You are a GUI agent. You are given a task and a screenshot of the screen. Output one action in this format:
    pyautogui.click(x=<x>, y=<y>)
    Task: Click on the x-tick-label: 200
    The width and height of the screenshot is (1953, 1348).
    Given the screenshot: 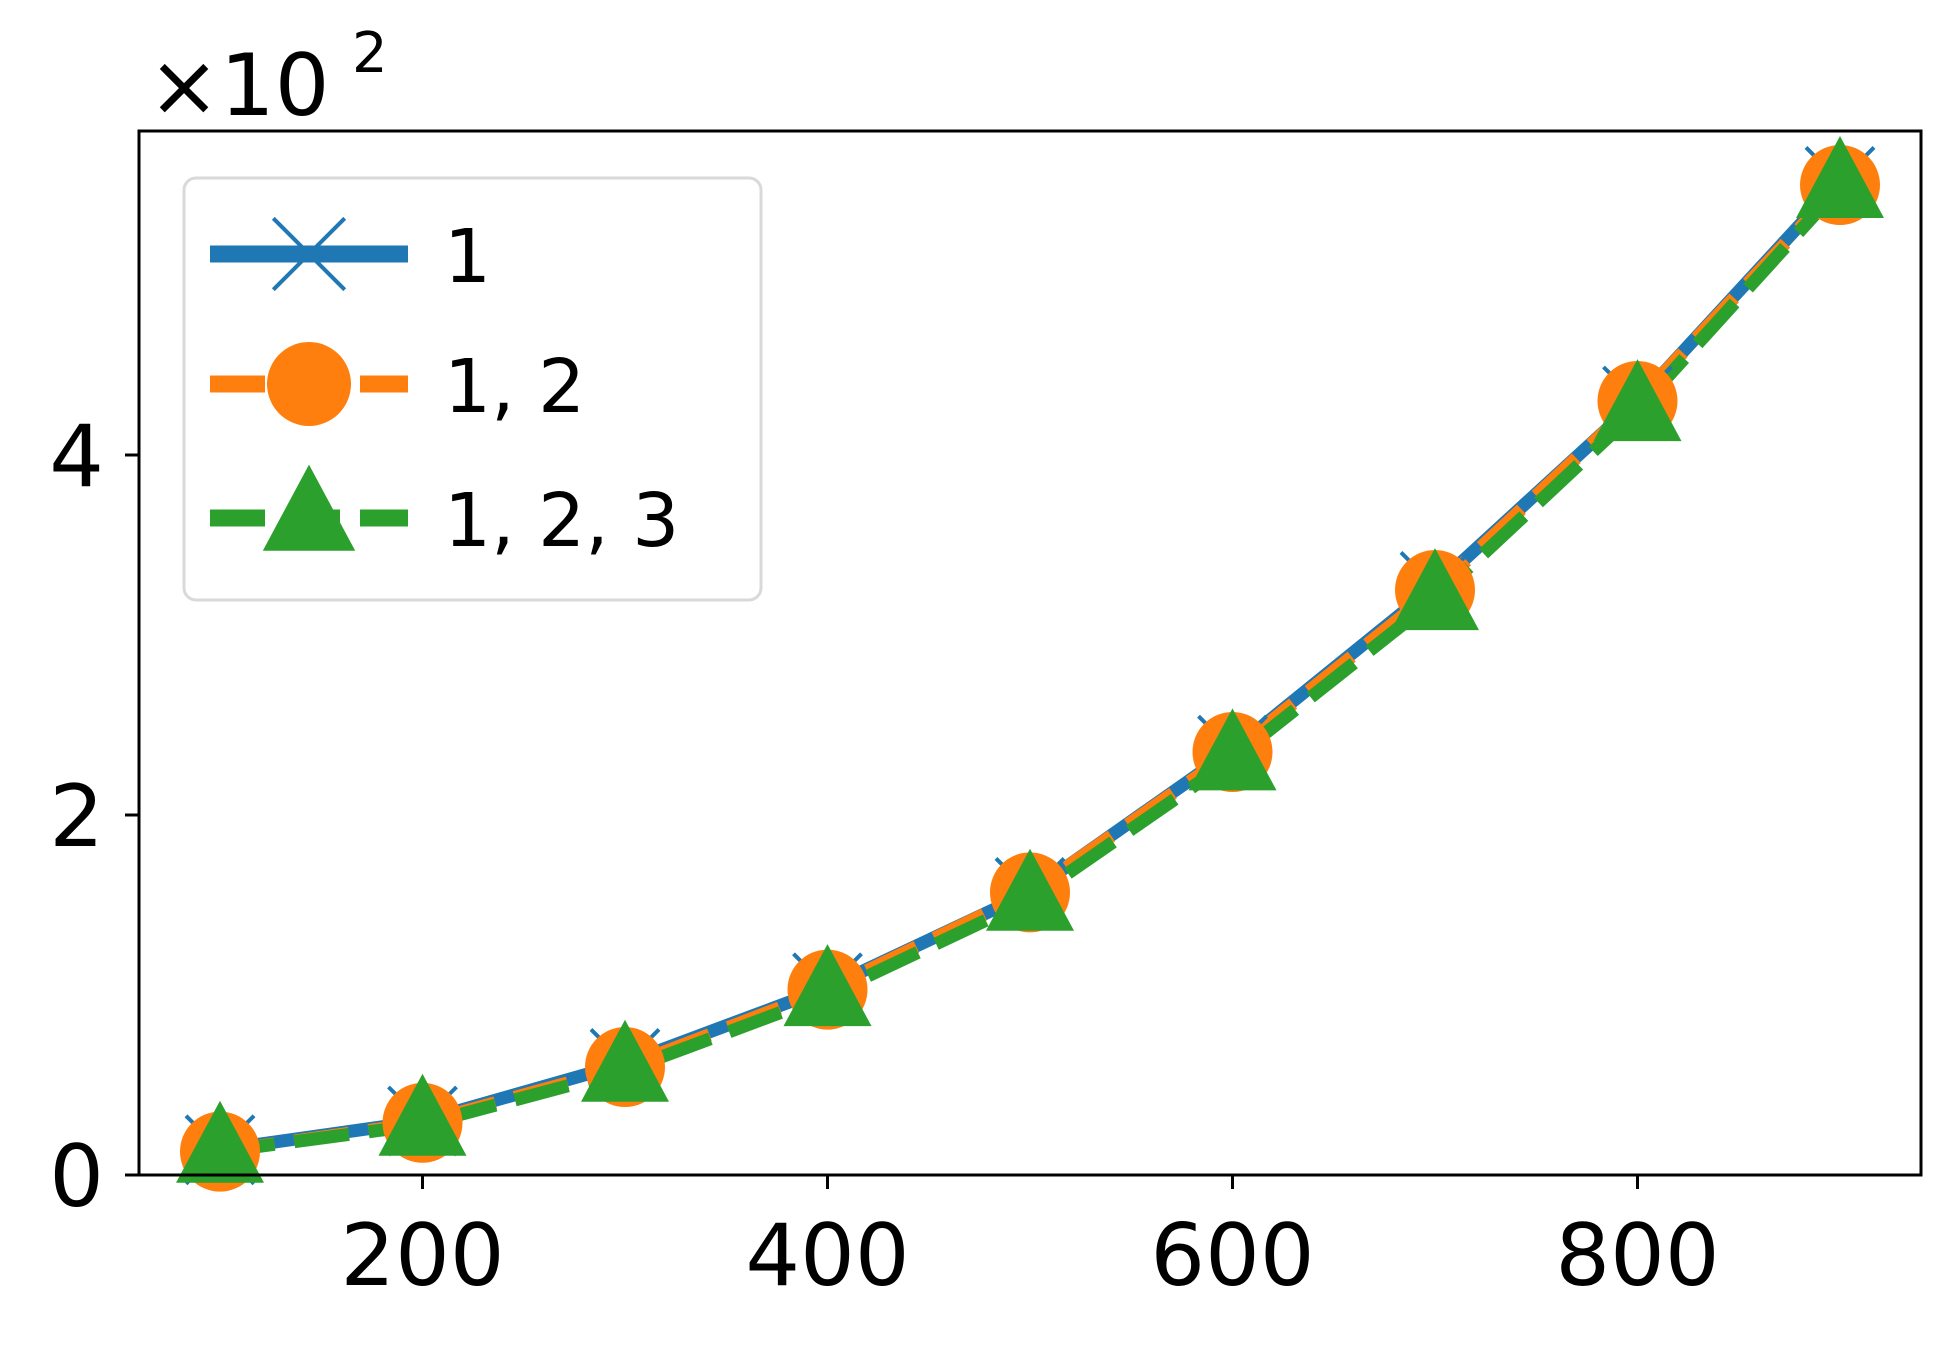 What is the action you would take?
    pyautogui.click(x=422, y=1256)
    